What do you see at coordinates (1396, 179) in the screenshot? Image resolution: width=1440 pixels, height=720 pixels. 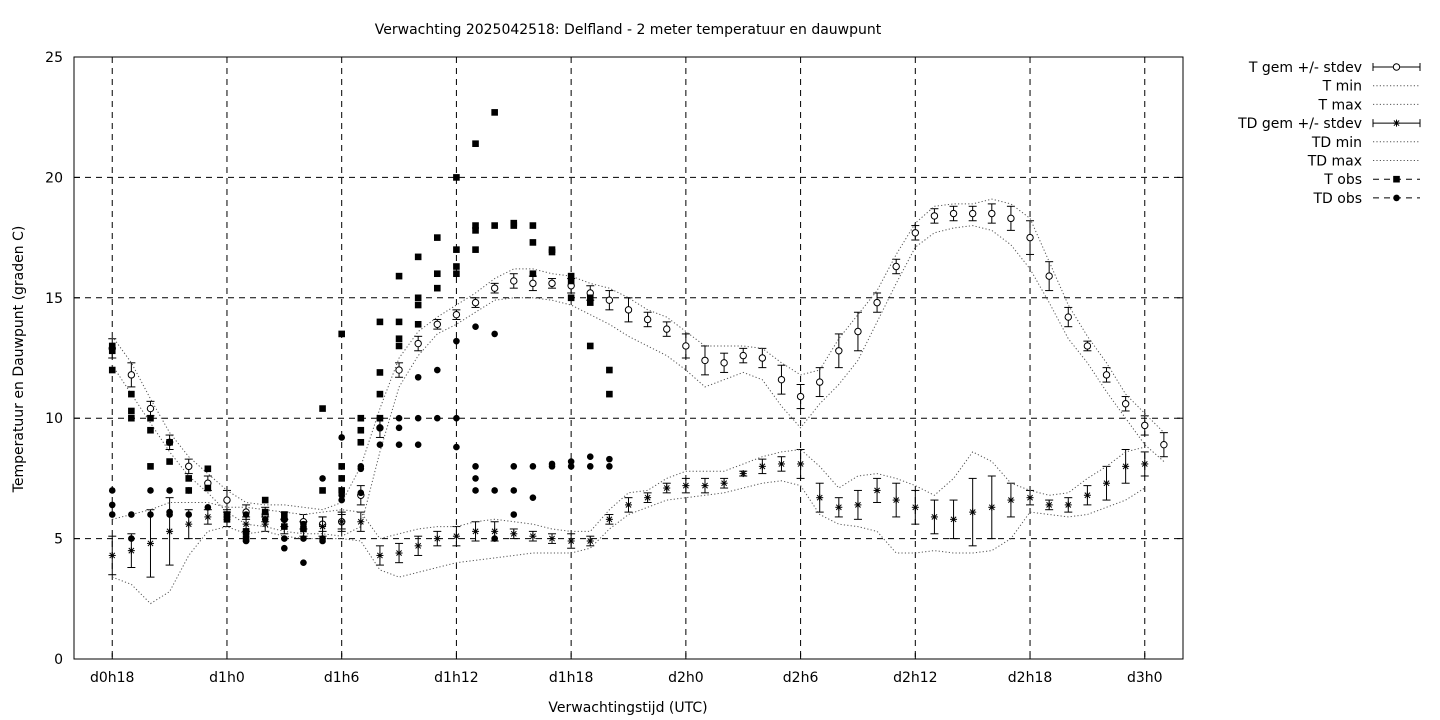 I see `legend-sample` at bounding box center [1396, 179].